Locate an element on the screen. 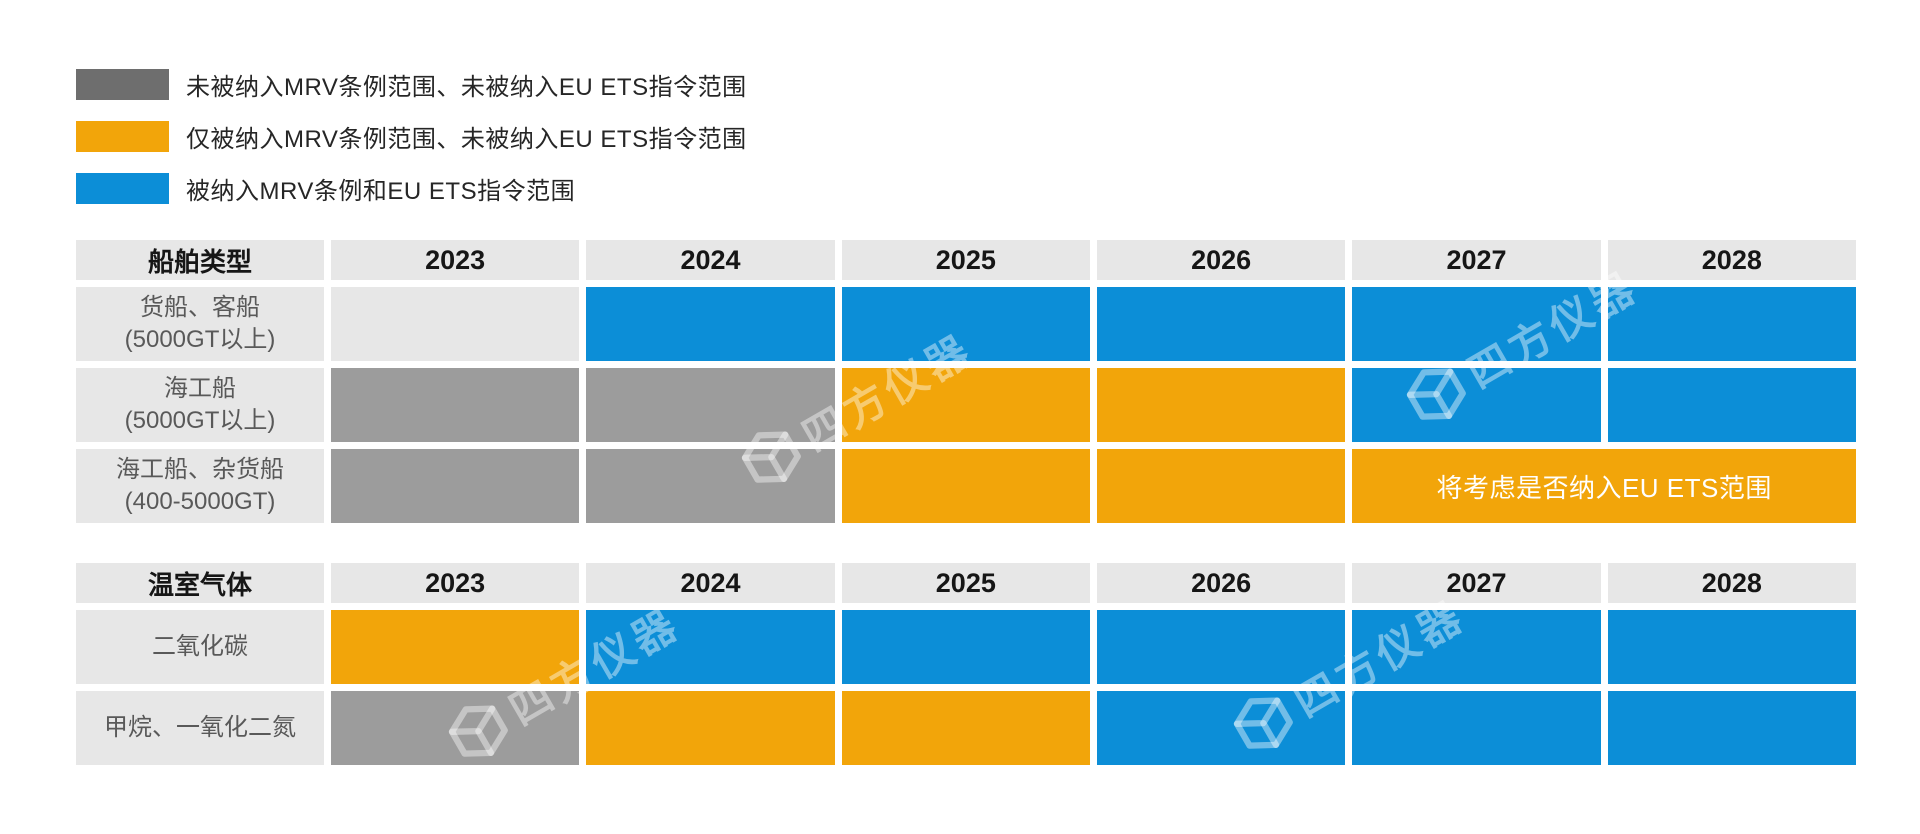 The width and height of the screenshot is (1920, 834). legend-label: 仅被纳入MRV条例范围、未被纳入EU ETS指令范围 is located at coordinates (466, 139).